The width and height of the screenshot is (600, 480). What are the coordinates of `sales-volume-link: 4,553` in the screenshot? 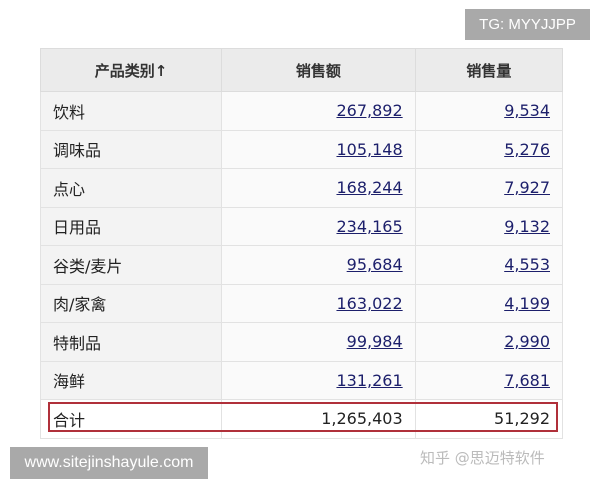 It's located at (527, 265).